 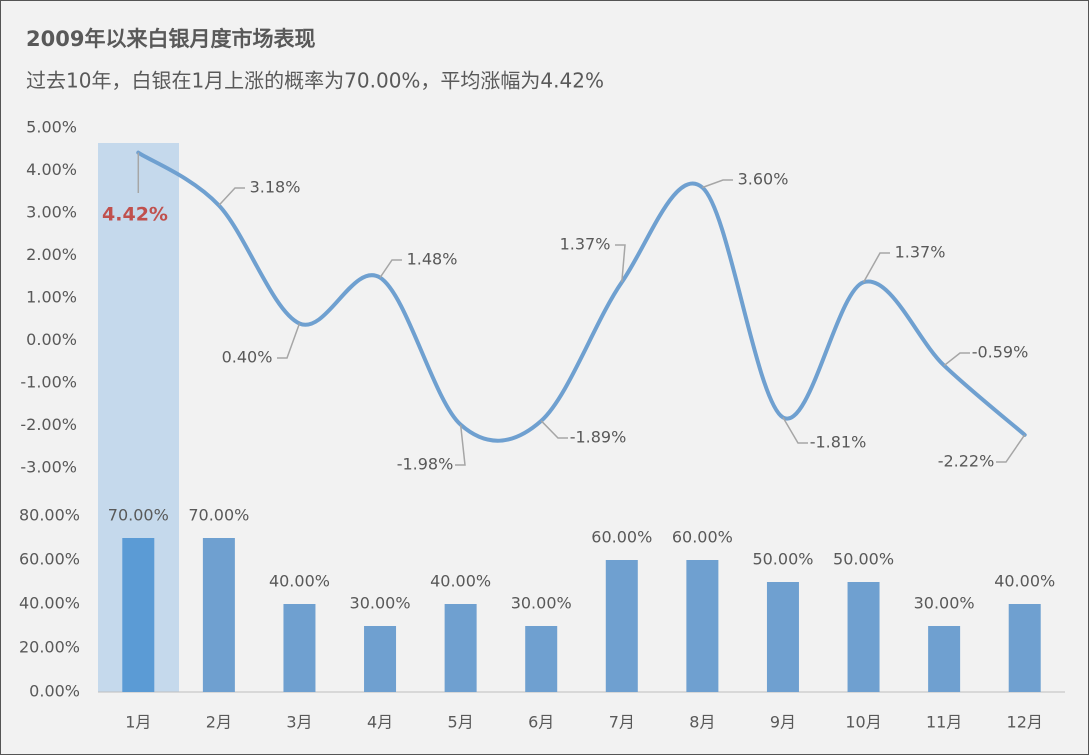 I want to click on y-tick-label: 80.00%, so click(x=49, y=515).